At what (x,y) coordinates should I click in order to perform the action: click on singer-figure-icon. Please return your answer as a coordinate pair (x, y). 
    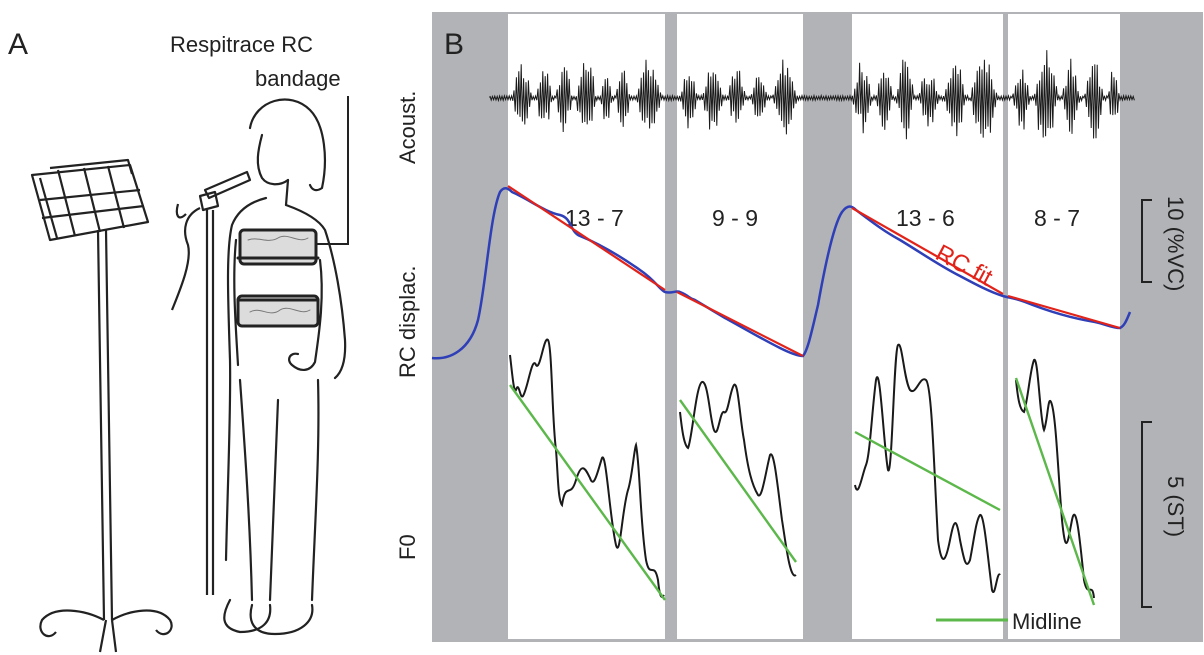
    Looking at the image, I should click on (285, 367).